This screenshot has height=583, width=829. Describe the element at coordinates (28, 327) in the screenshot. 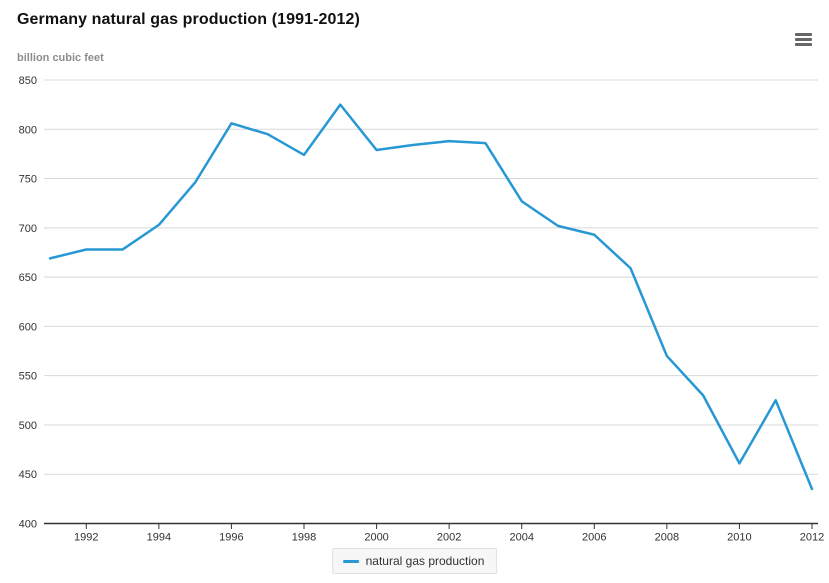

I see `y-axis-label: 600` at that location.